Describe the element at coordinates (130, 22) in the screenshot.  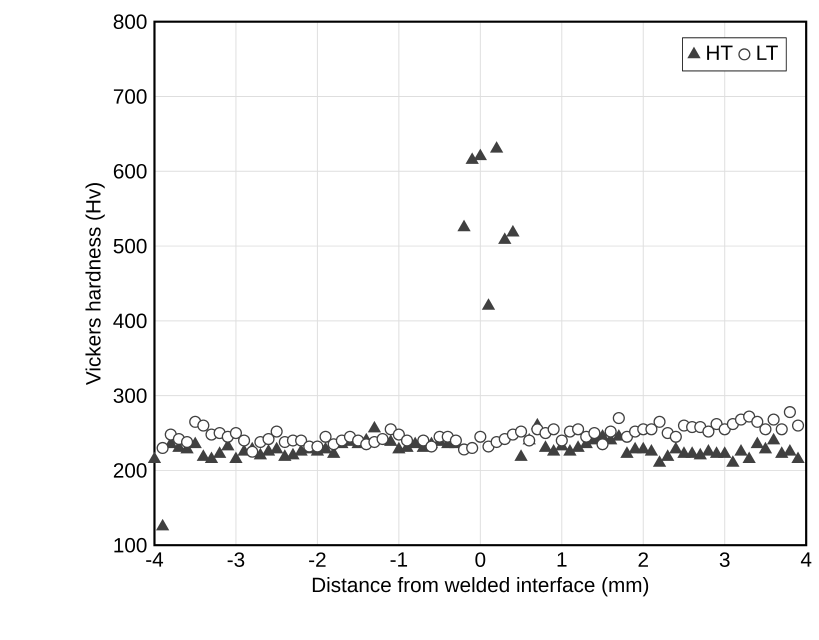
I see `y-tick-label: 800` at that location.